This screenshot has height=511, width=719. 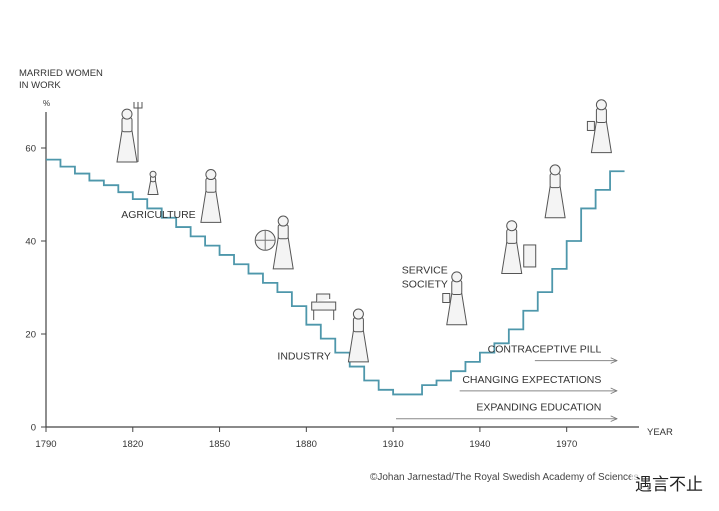 I want to click on woman-at-desk-icon, so click(x=519, y=247).